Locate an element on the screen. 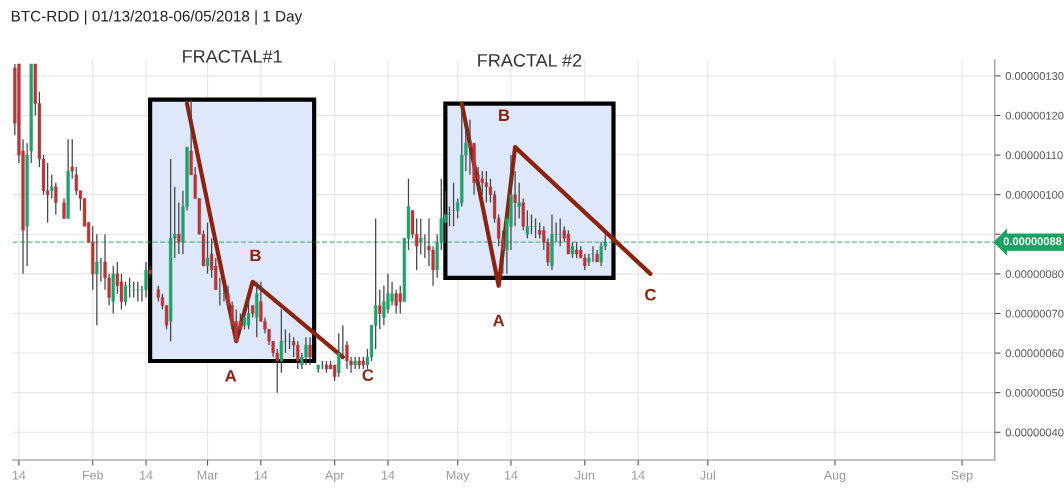 The width and height of the screenshot is (1064, 500). annotation: FRACTAL#1 is located at coordinates (232, 56).